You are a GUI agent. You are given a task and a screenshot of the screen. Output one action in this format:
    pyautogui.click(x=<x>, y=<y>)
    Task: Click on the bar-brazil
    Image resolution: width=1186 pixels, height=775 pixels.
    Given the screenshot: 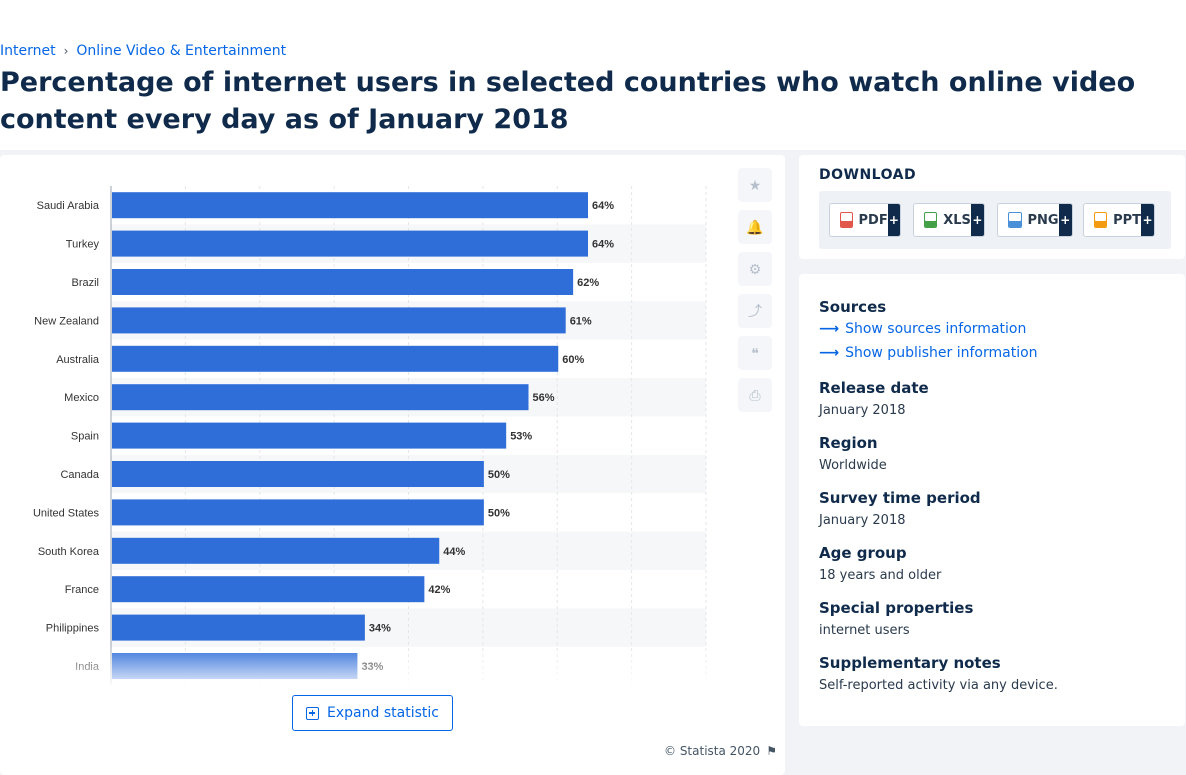 What is the action you would take?
    pyautogui.click(x=343, y=282)
    